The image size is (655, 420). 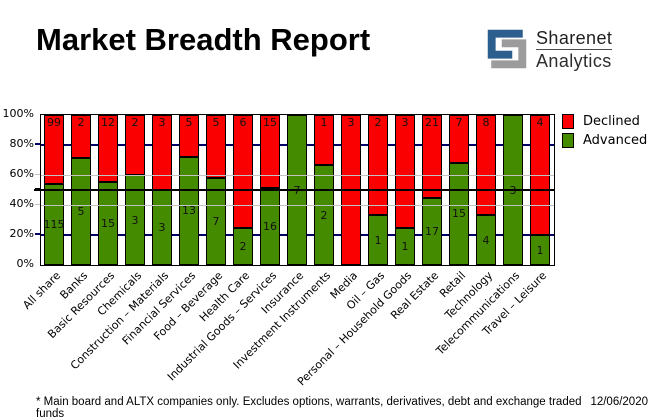 I want to click on declined-value: 8, so click(x=486, y=122).